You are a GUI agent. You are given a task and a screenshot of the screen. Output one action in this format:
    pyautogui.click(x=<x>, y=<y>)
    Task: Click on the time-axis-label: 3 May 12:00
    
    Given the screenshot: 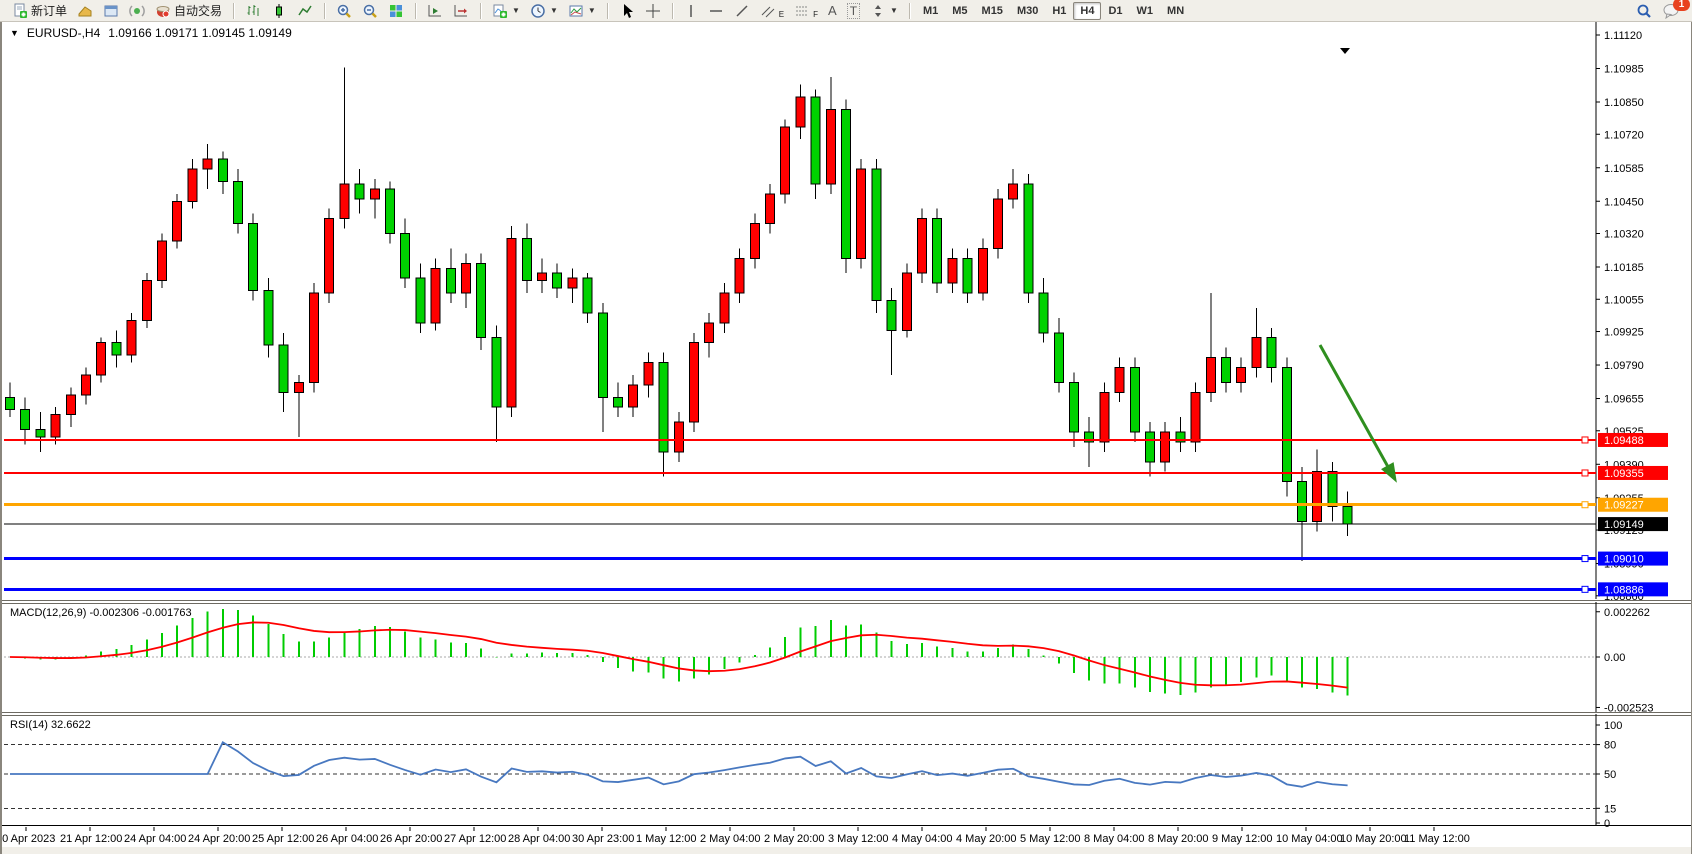 What is the action you would take?
    pyautogui.click(x=858, y=839)
    